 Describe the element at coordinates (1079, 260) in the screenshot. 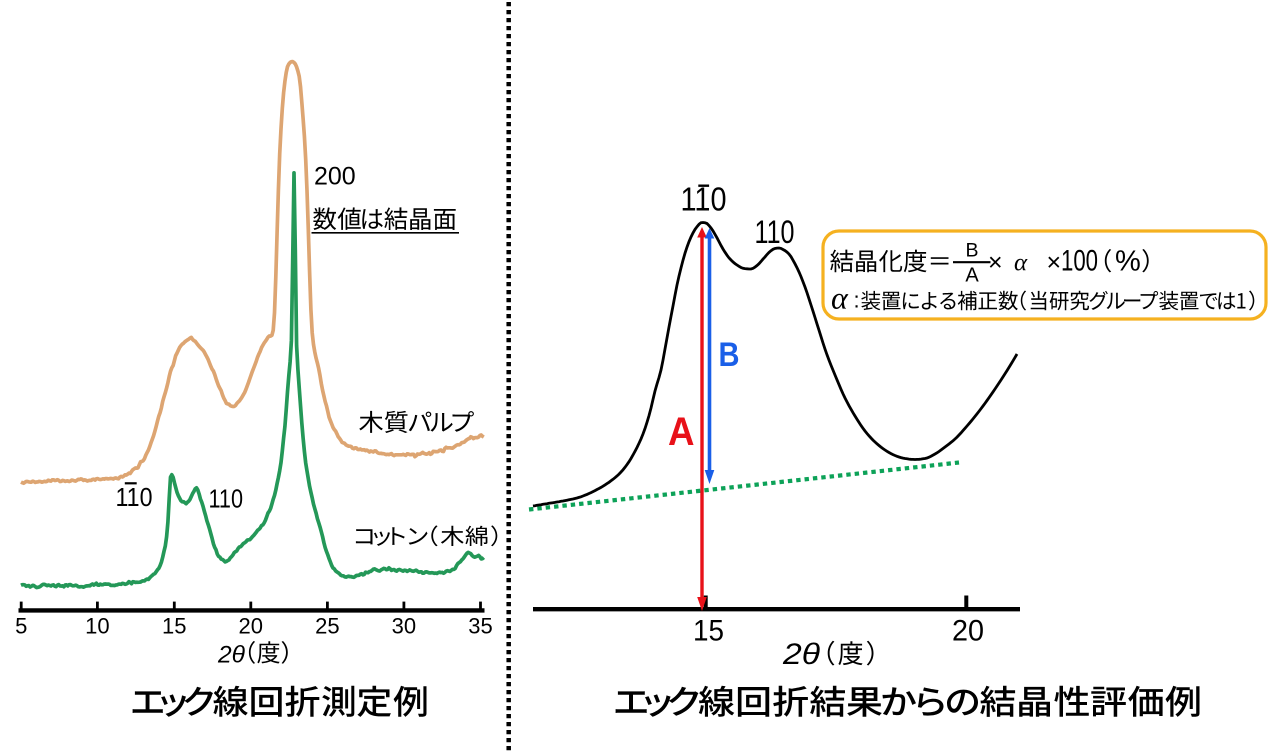

I see `svg-text: 100` at that location.